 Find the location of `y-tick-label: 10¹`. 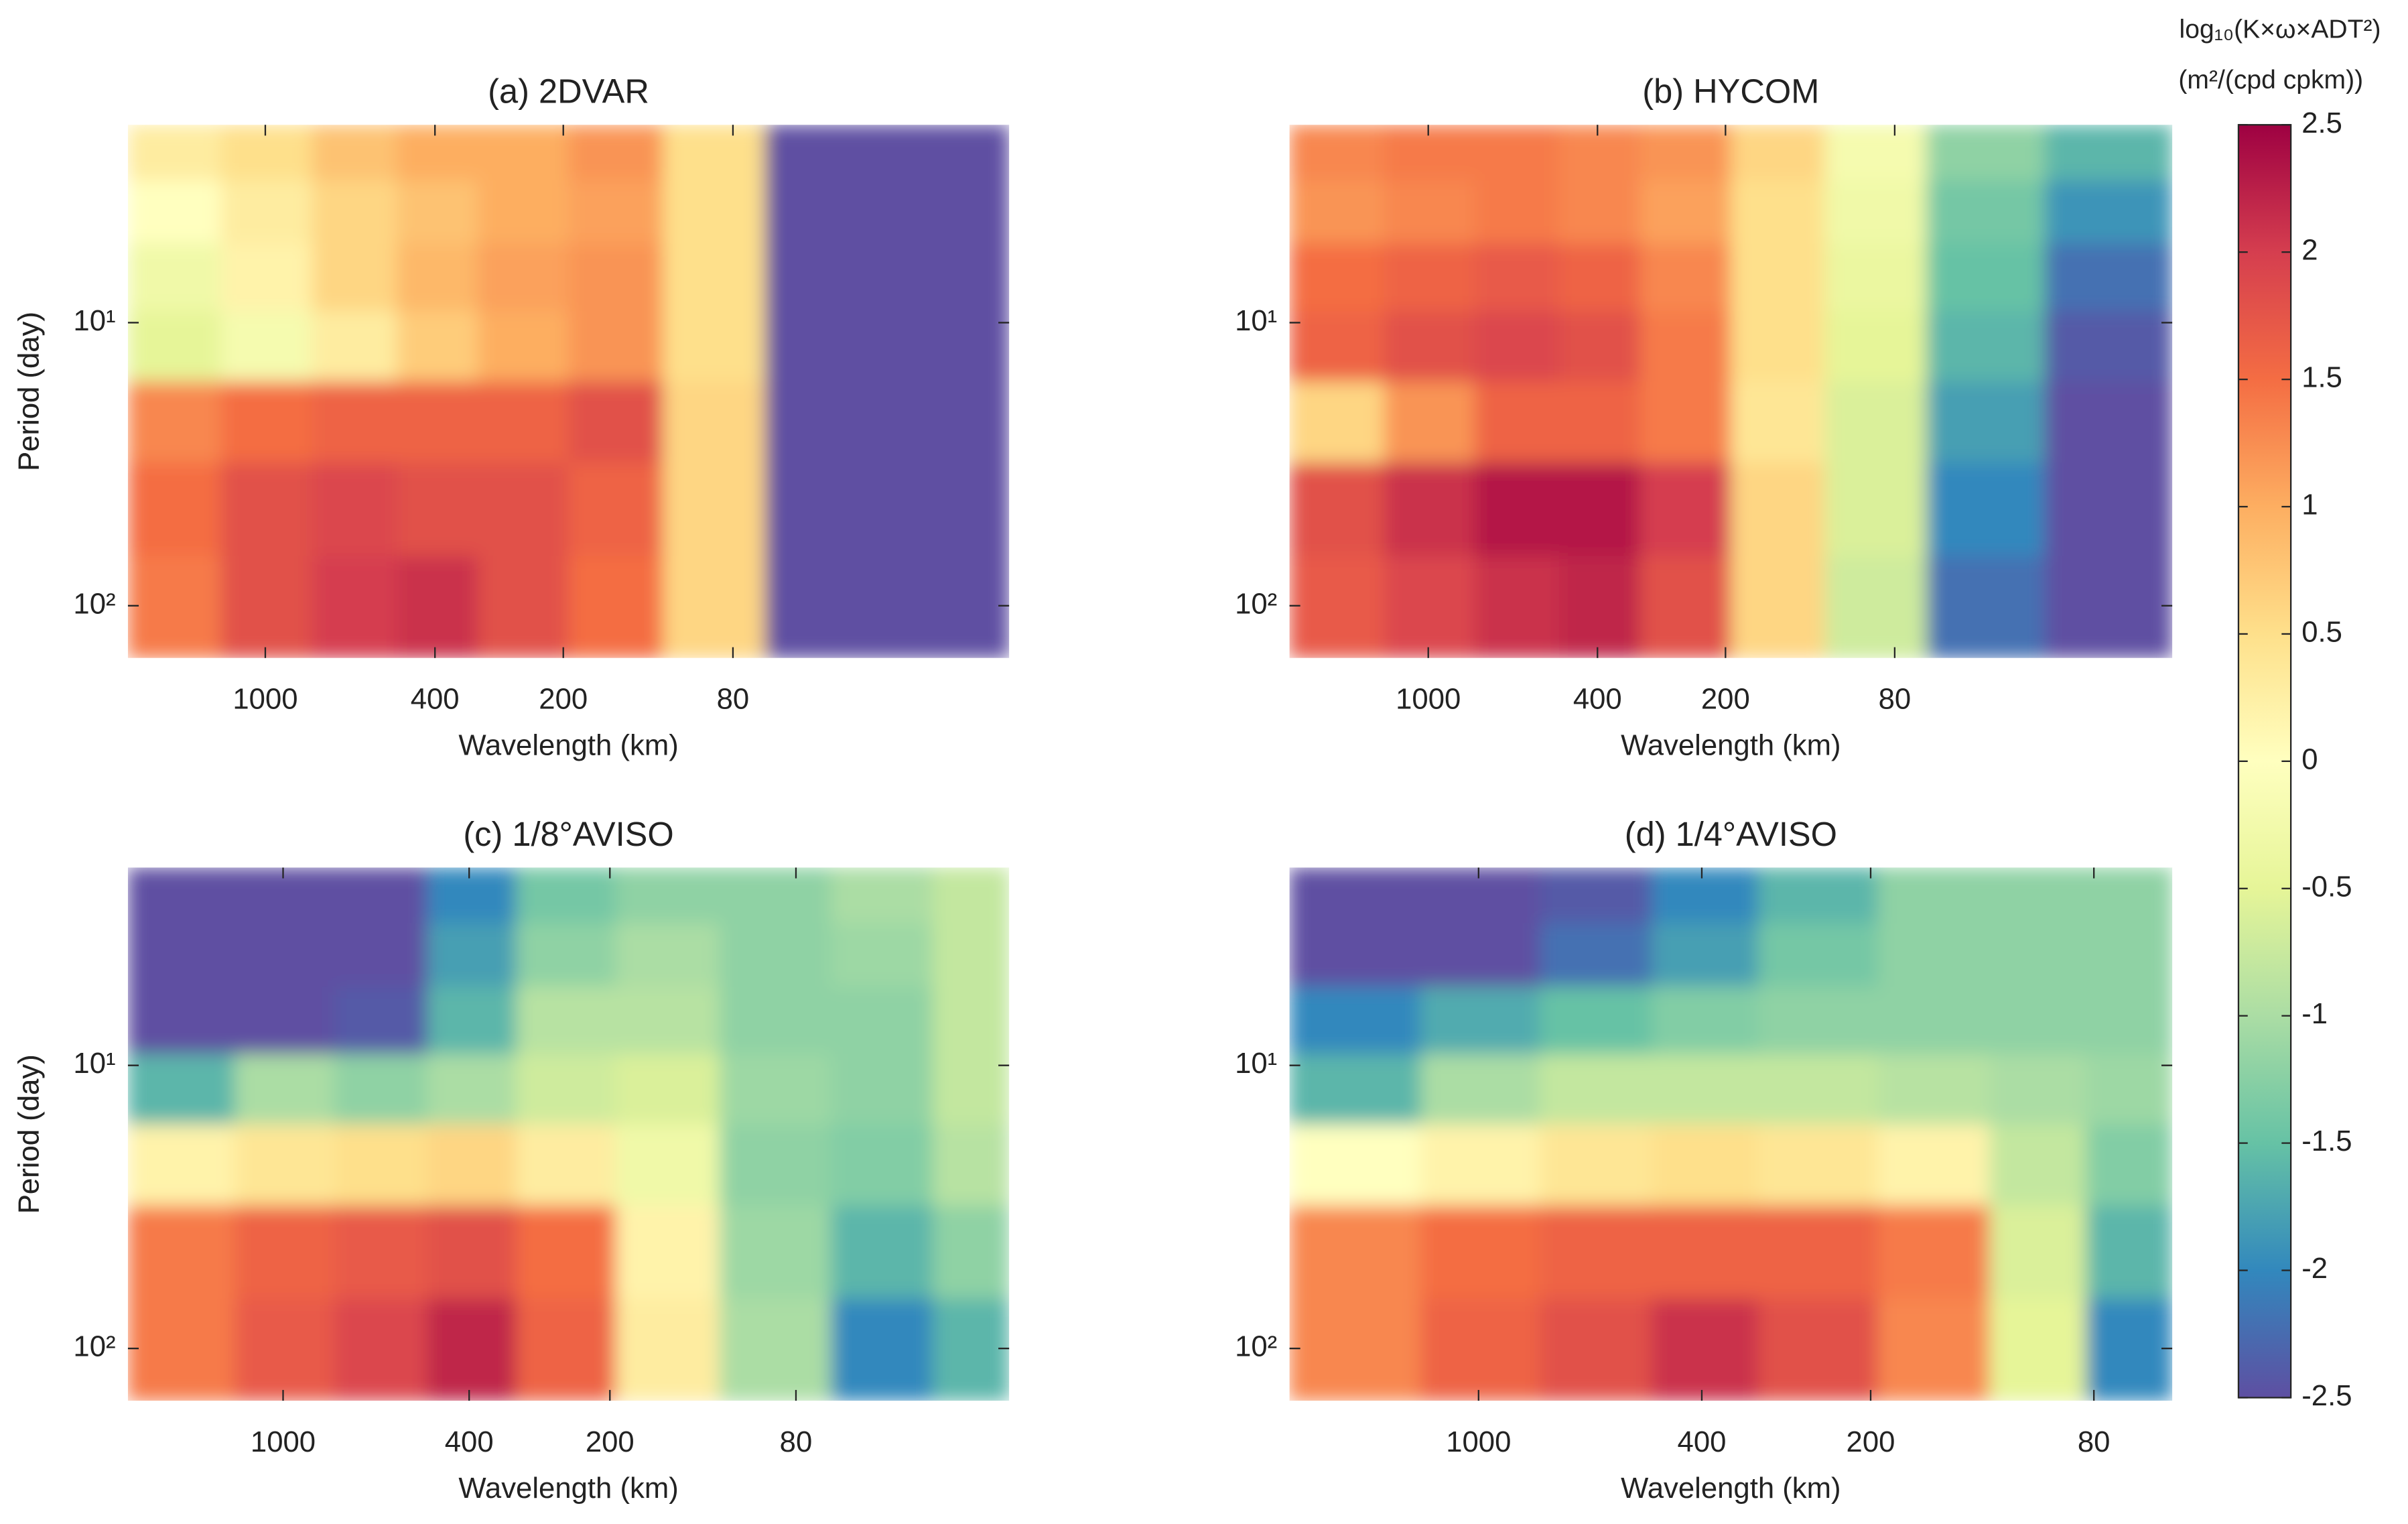

y-tick-label: 10¹ is located at coordinates (1256, 1063).